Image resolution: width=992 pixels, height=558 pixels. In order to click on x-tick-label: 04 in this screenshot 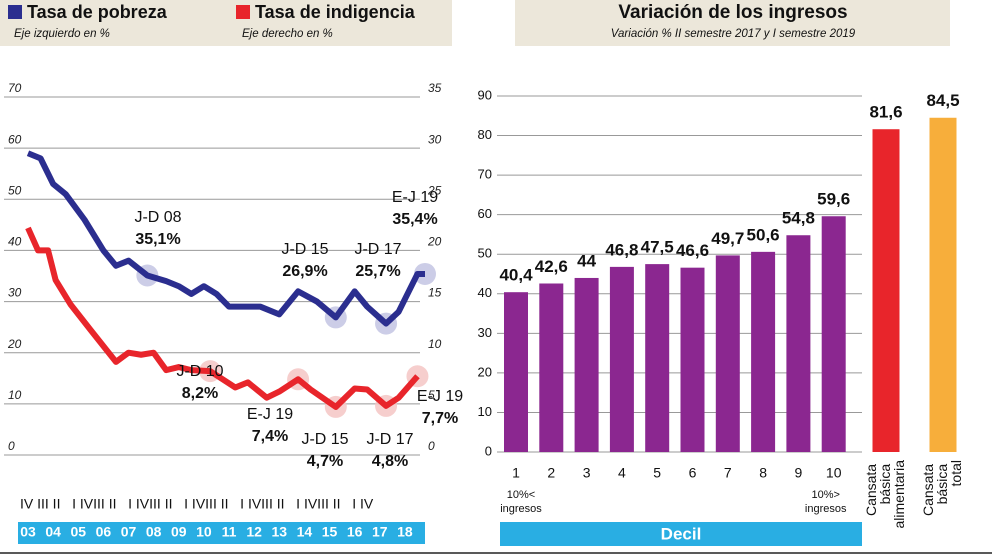, I will do `click(53, 532)`.